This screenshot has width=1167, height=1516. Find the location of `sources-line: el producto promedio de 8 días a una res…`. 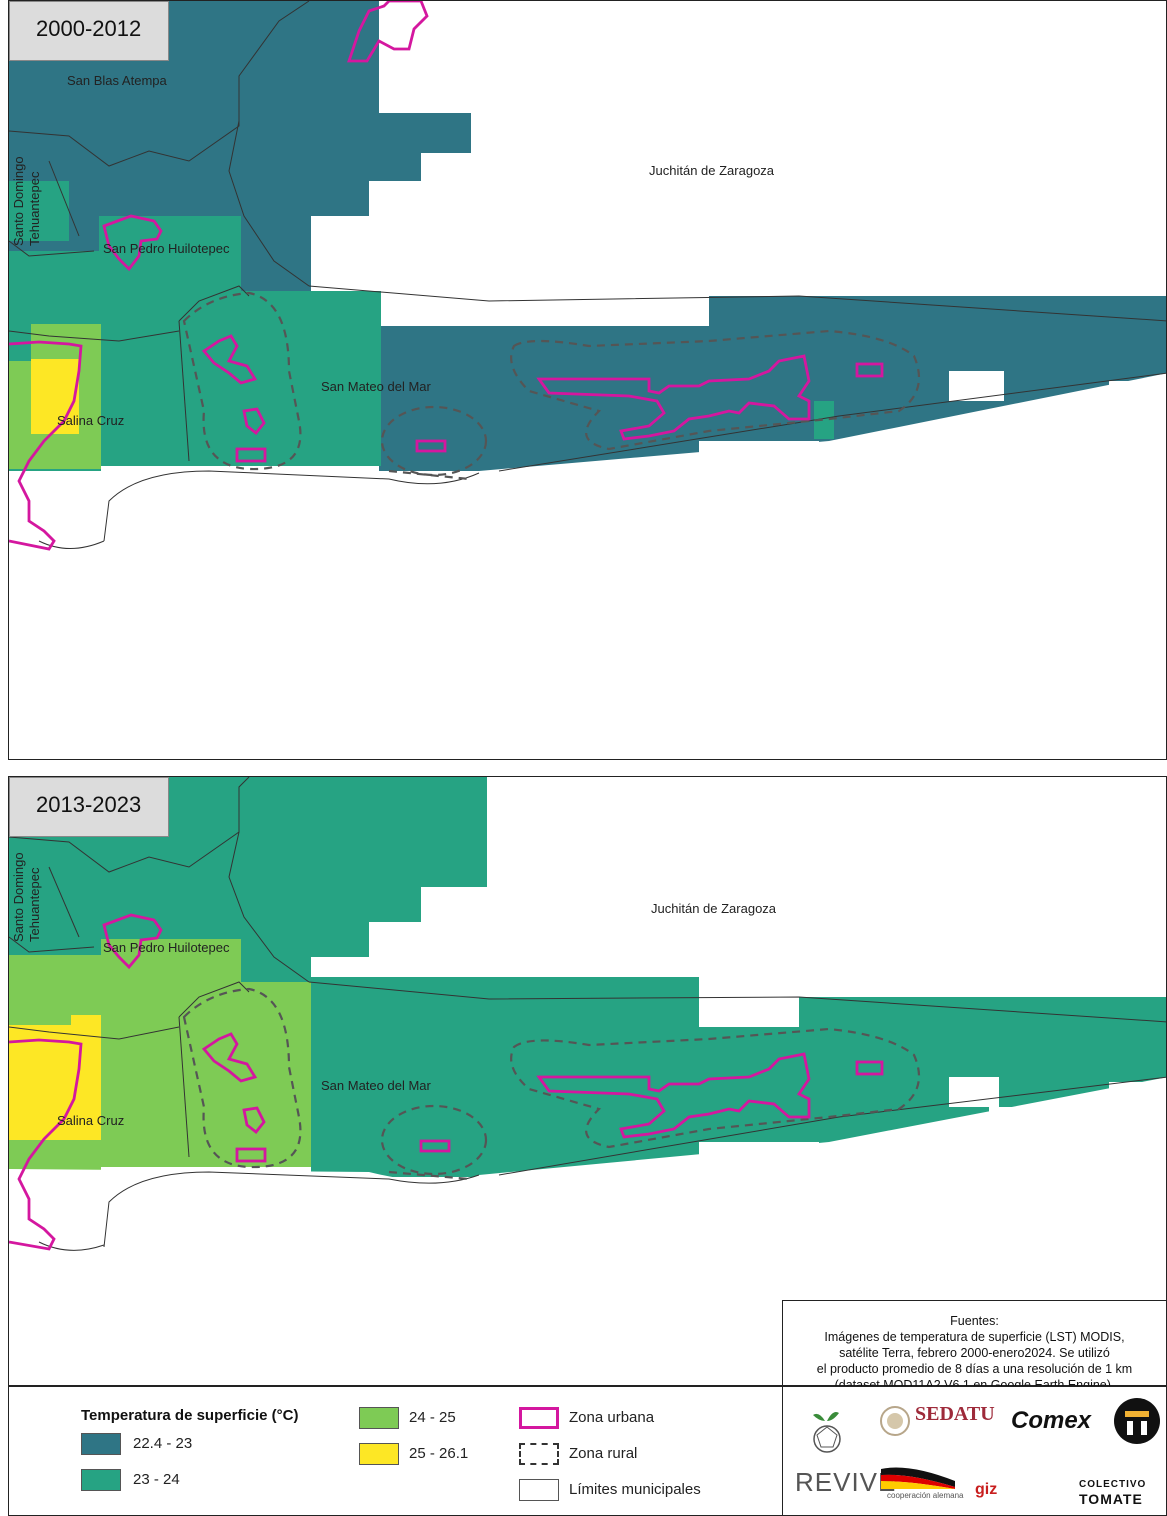

sources-line: el producto promedio de 8 días a una res… is located at coordinates (974, 1369).